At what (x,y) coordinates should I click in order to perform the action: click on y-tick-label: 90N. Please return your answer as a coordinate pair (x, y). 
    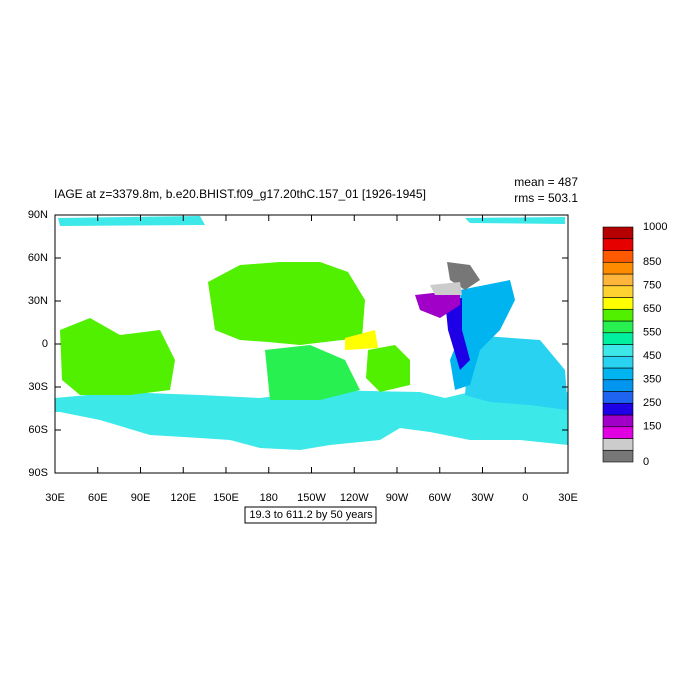
    Looking at the image, I should click on (38, 215).